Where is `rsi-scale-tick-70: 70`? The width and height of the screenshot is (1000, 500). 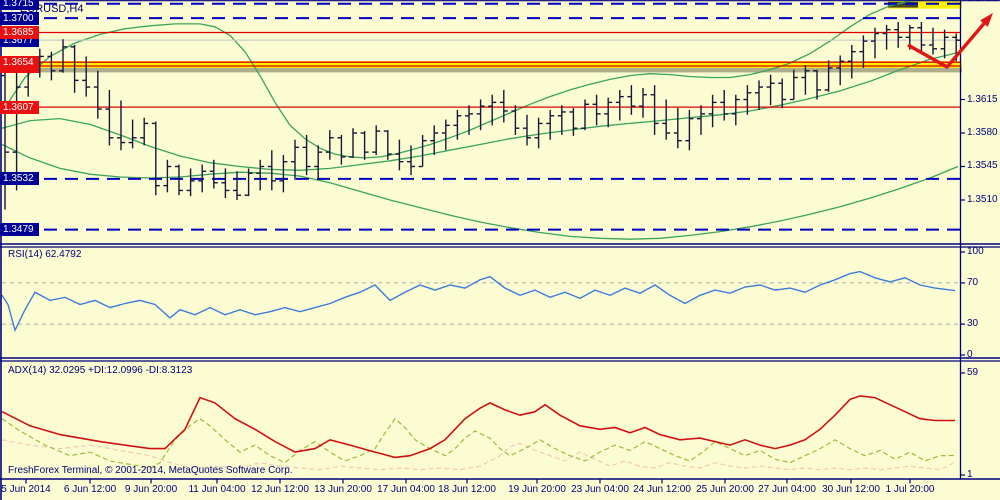
rsi-scale-tick-70: 70 is located at coordinates (973, 282).